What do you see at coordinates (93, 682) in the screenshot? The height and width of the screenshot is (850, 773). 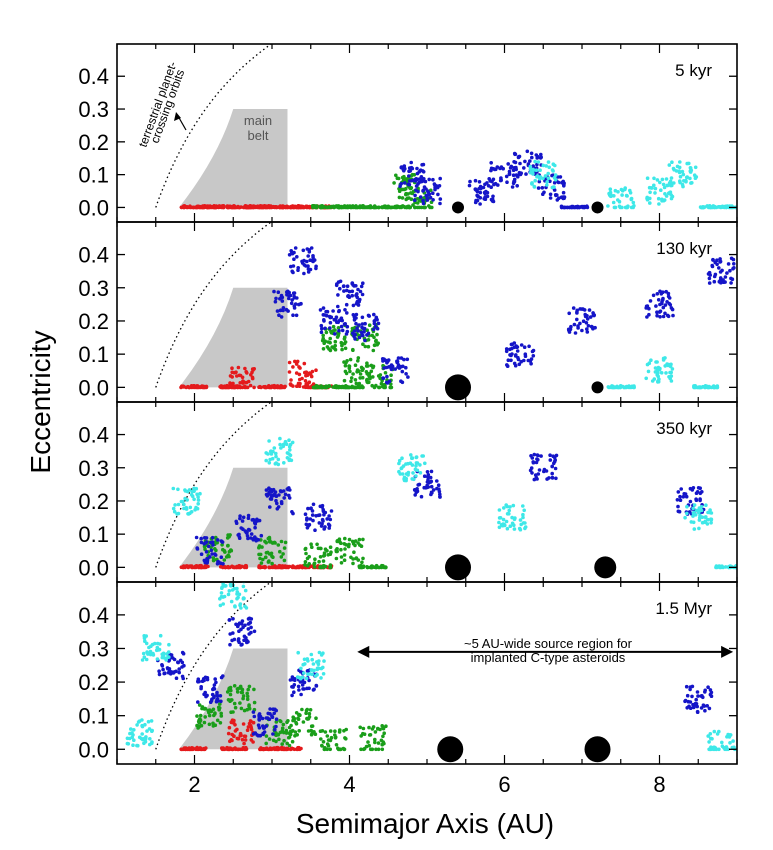 I see `y-tick-label: 0.2` at bounding box center [93, 682].